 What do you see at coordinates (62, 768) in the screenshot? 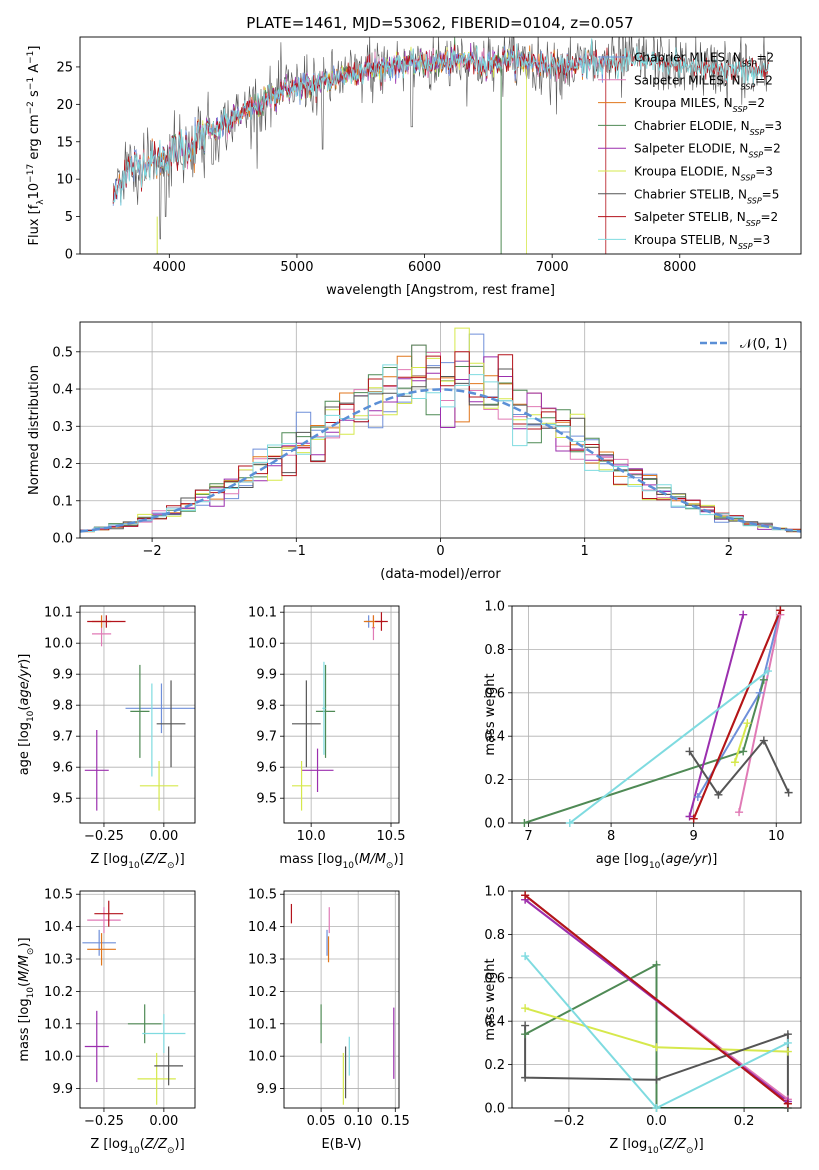
I see `age_vs_Z-ytick-label: 9.6` at bounding box center [62, 768].